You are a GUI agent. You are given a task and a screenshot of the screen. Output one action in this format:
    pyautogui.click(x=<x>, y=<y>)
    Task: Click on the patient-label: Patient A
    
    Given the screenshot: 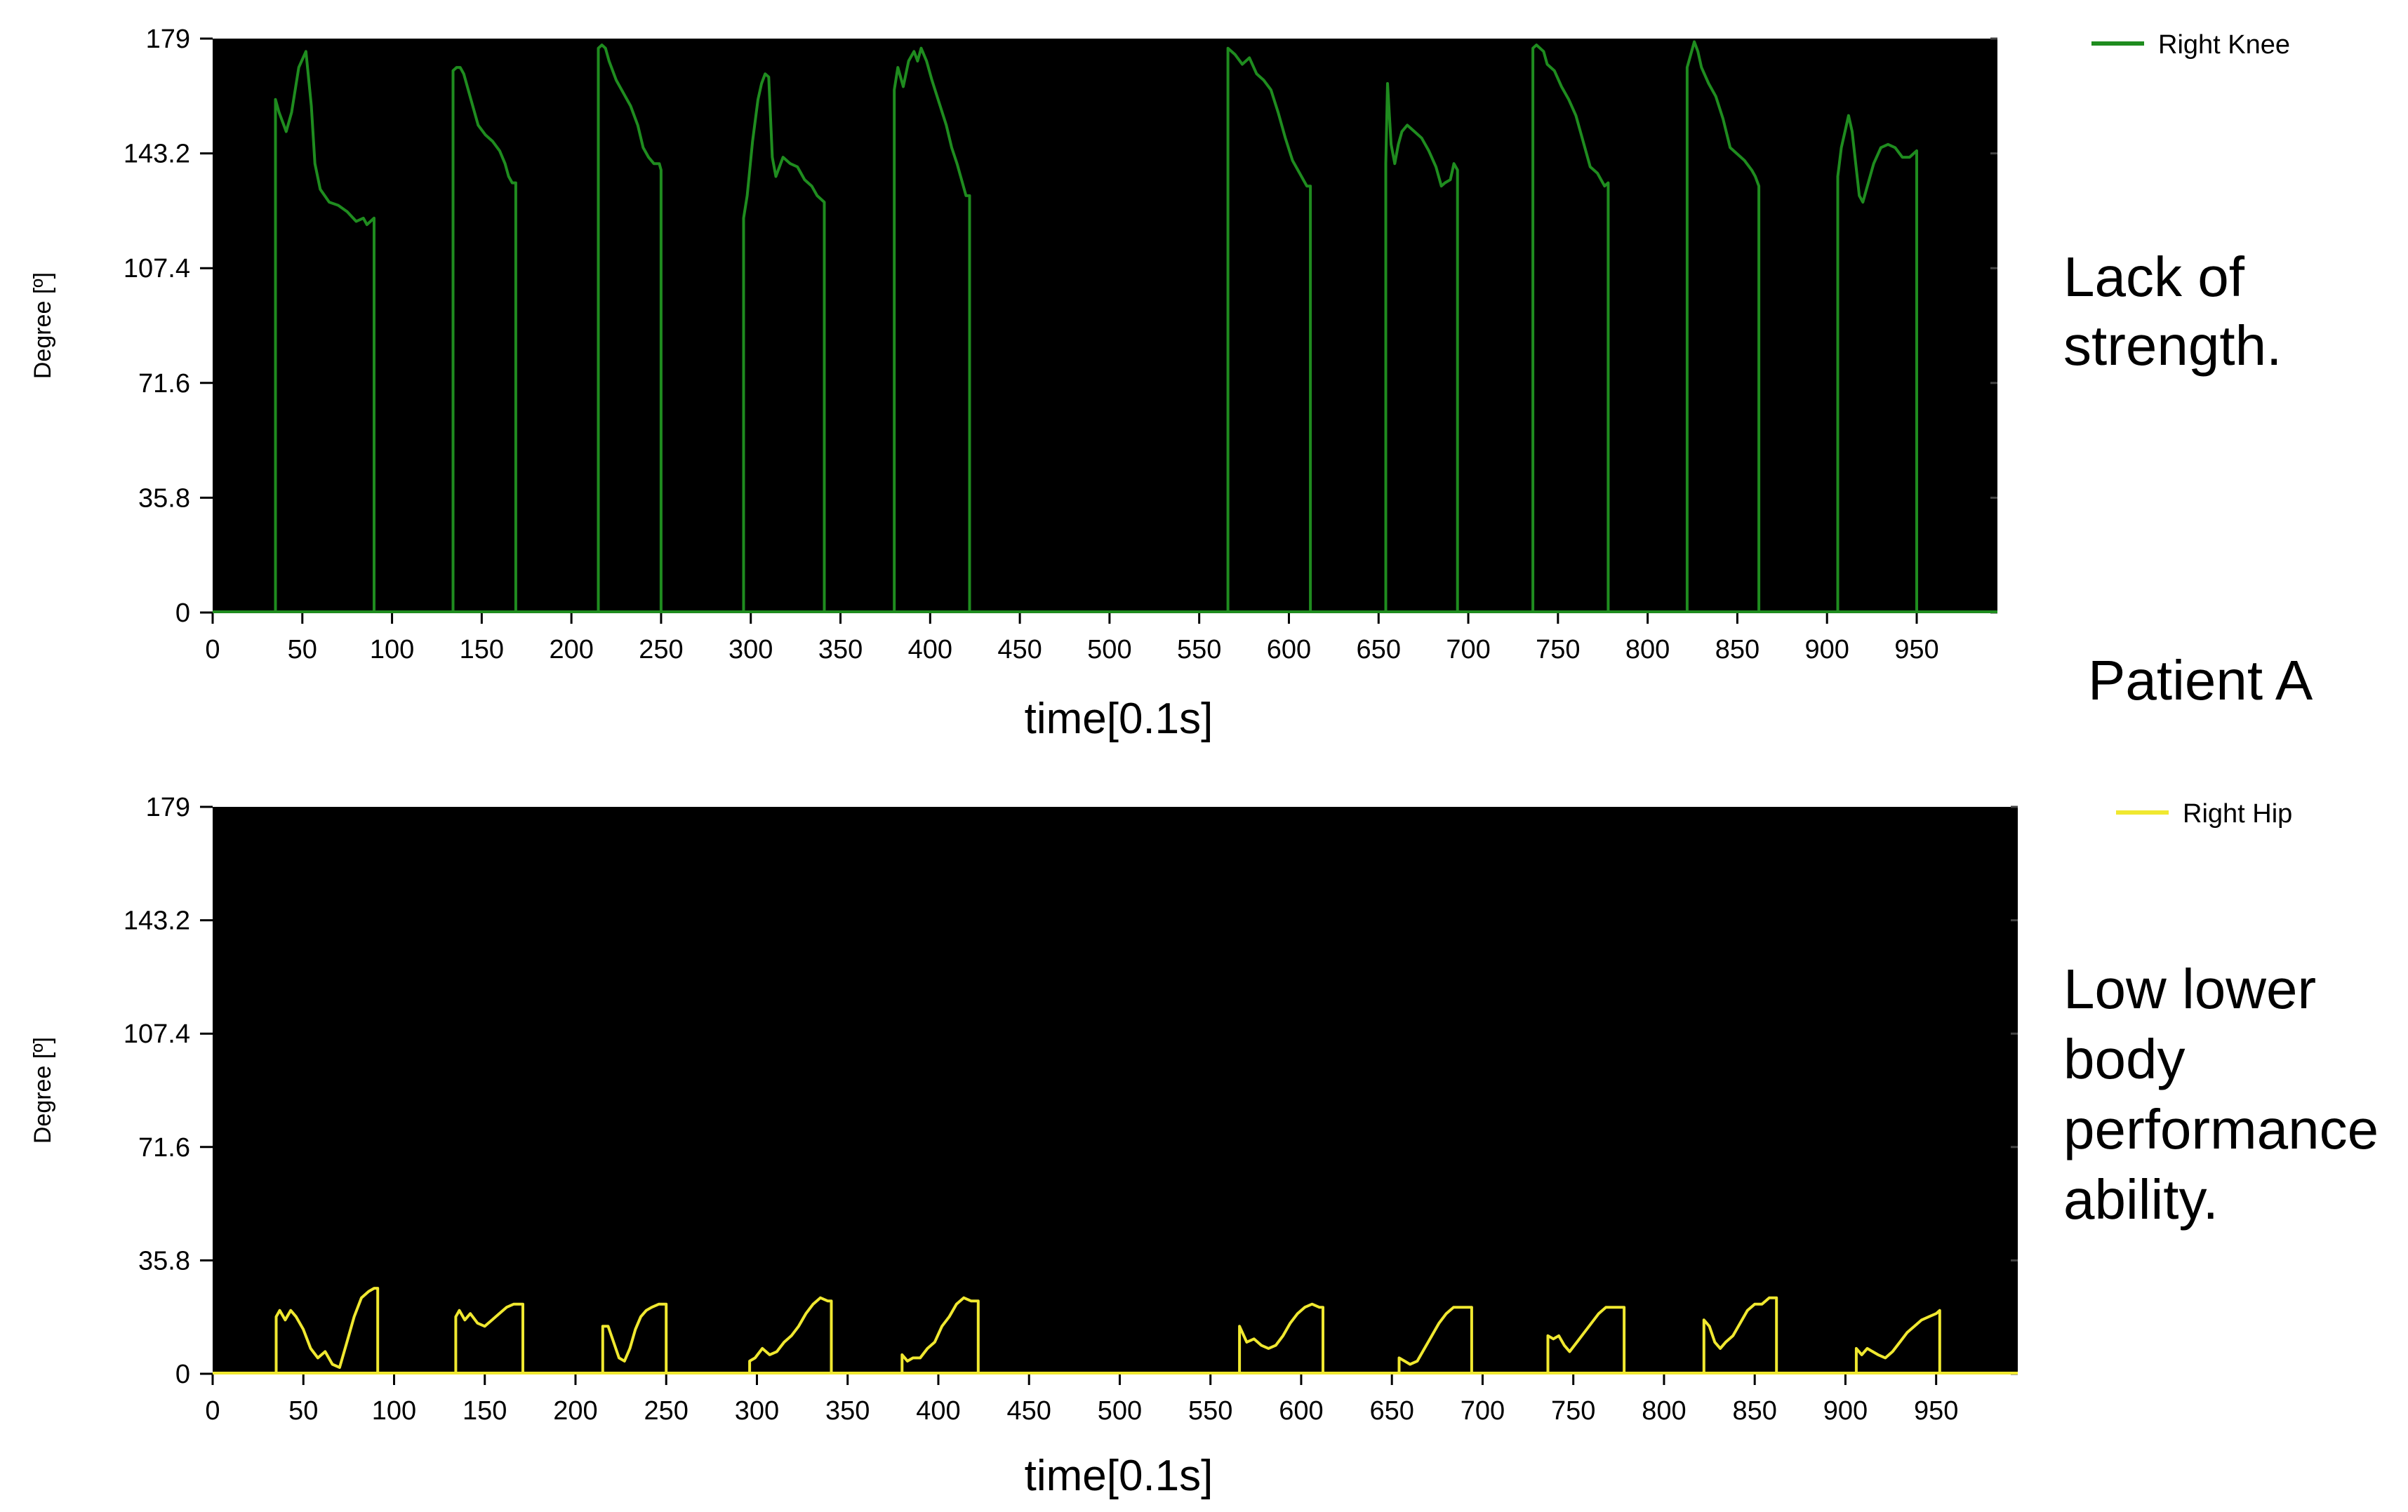 What is the action you would take?
    pyautogui.click(x=2200, y=680)
    